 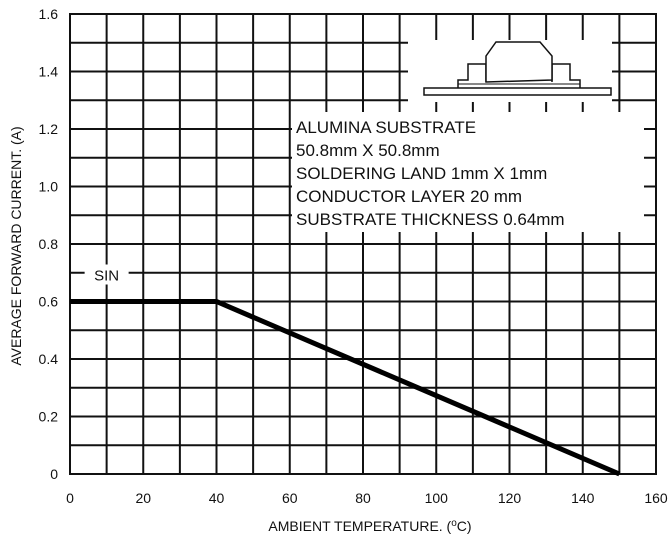 I want to click on x-tick-label: 20, so click(x=143, y=498).